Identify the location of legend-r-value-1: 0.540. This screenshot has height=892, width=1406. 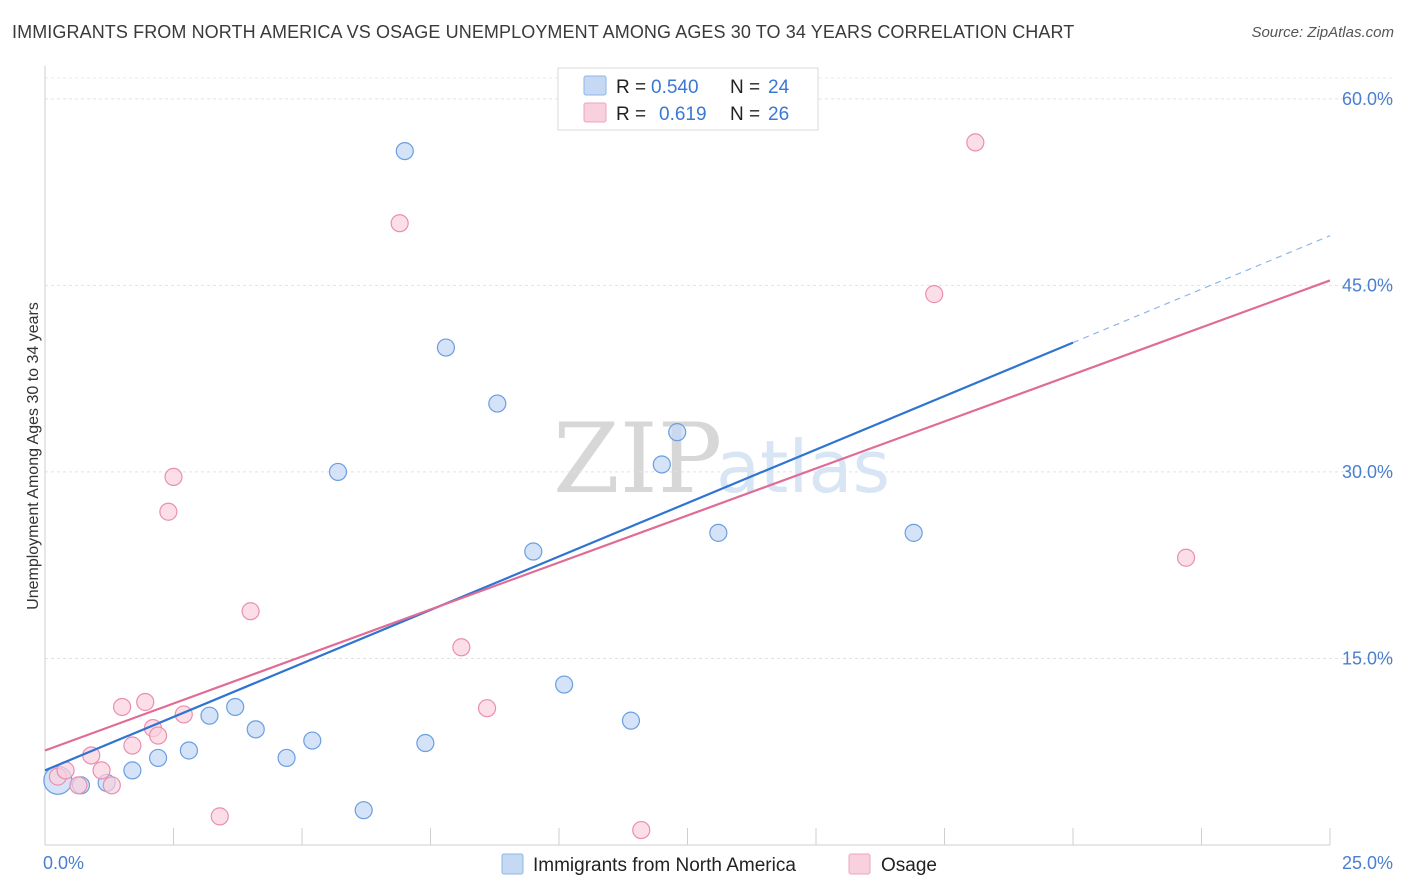
(675, 87).